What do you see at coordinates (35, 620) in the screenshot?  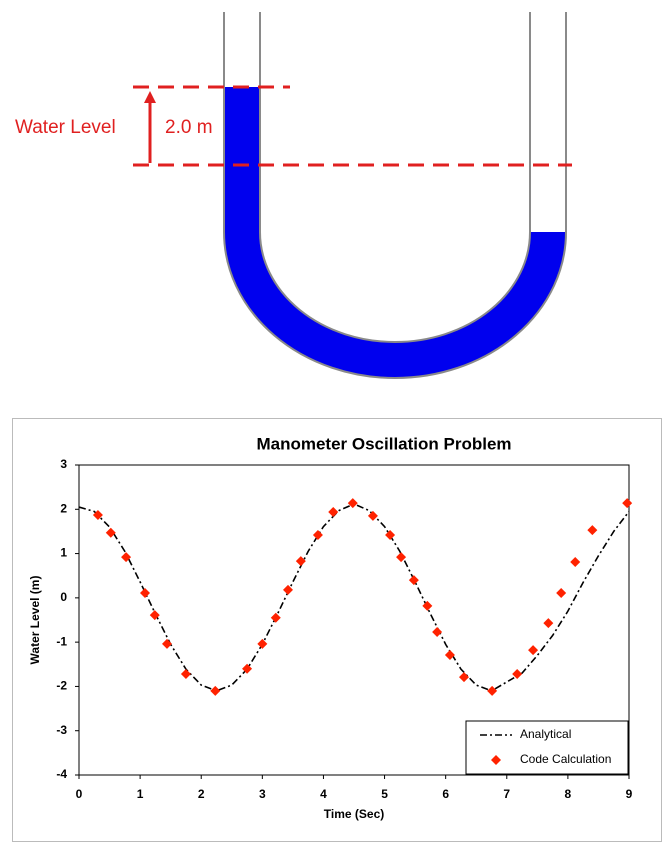 I see `y-axis-label: Water Level (m)` at bounding box center [35, 620].